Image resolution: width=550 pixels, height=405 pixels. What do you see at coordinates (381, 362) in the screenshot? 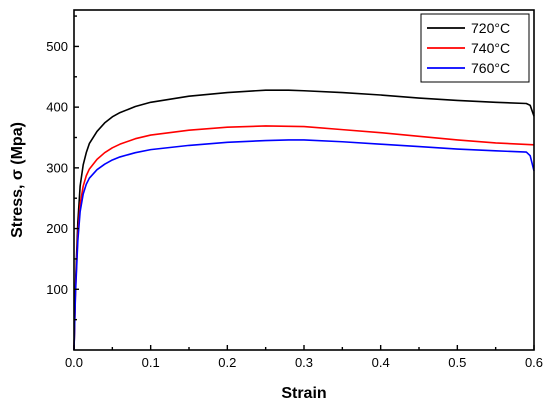
I see `x-tick-label: 0.4` at bounding box center [381, 362].